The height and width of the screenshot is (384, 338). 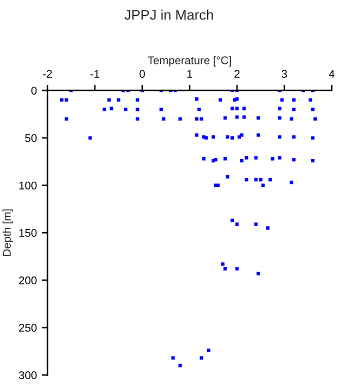 I want to click on x-tick-label: -1, so click(x=95, y=74).